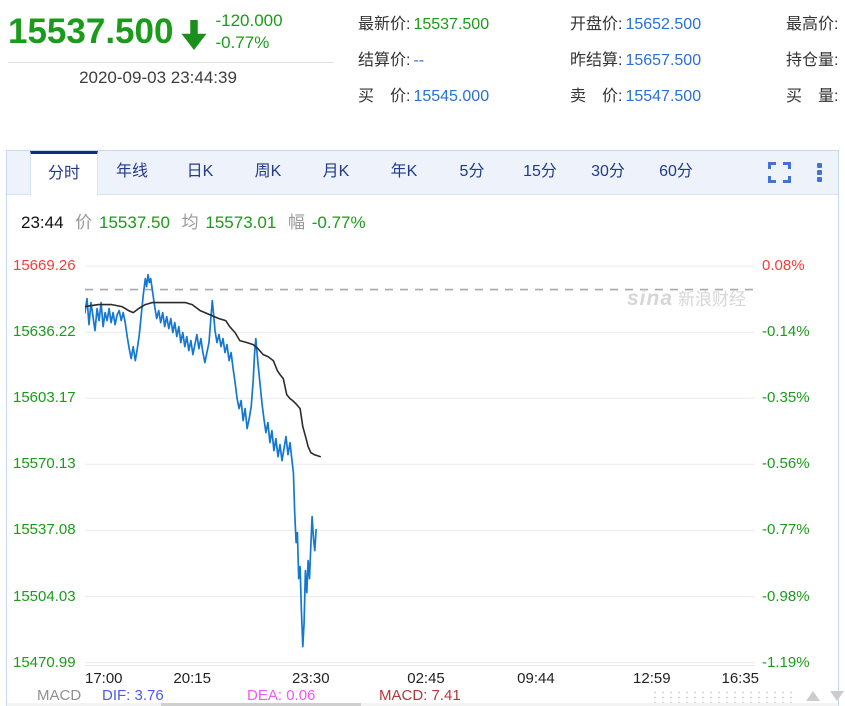 The image size is (845, 706). I want to click on price-change: -120.000, so click(249, 20).